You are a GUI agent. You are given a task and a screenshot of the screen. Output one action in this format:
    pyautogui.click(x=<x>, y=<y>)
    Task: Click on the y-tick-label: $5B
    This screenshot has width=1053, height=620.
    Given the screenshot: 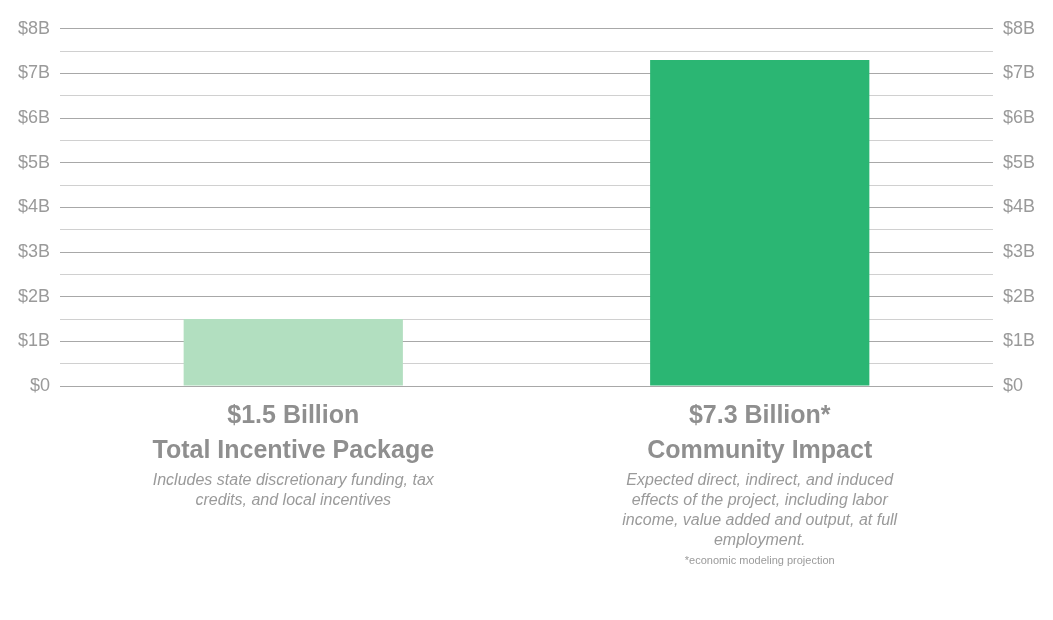 What is the action you would take?
    pyautogui.click(x=34, y=161)
    